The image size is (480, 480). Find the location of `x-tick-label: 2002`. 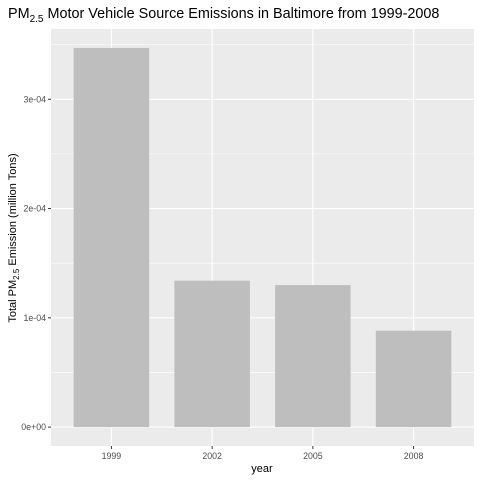

x-tick-label: 2002 is located at coordinates (212, 456).